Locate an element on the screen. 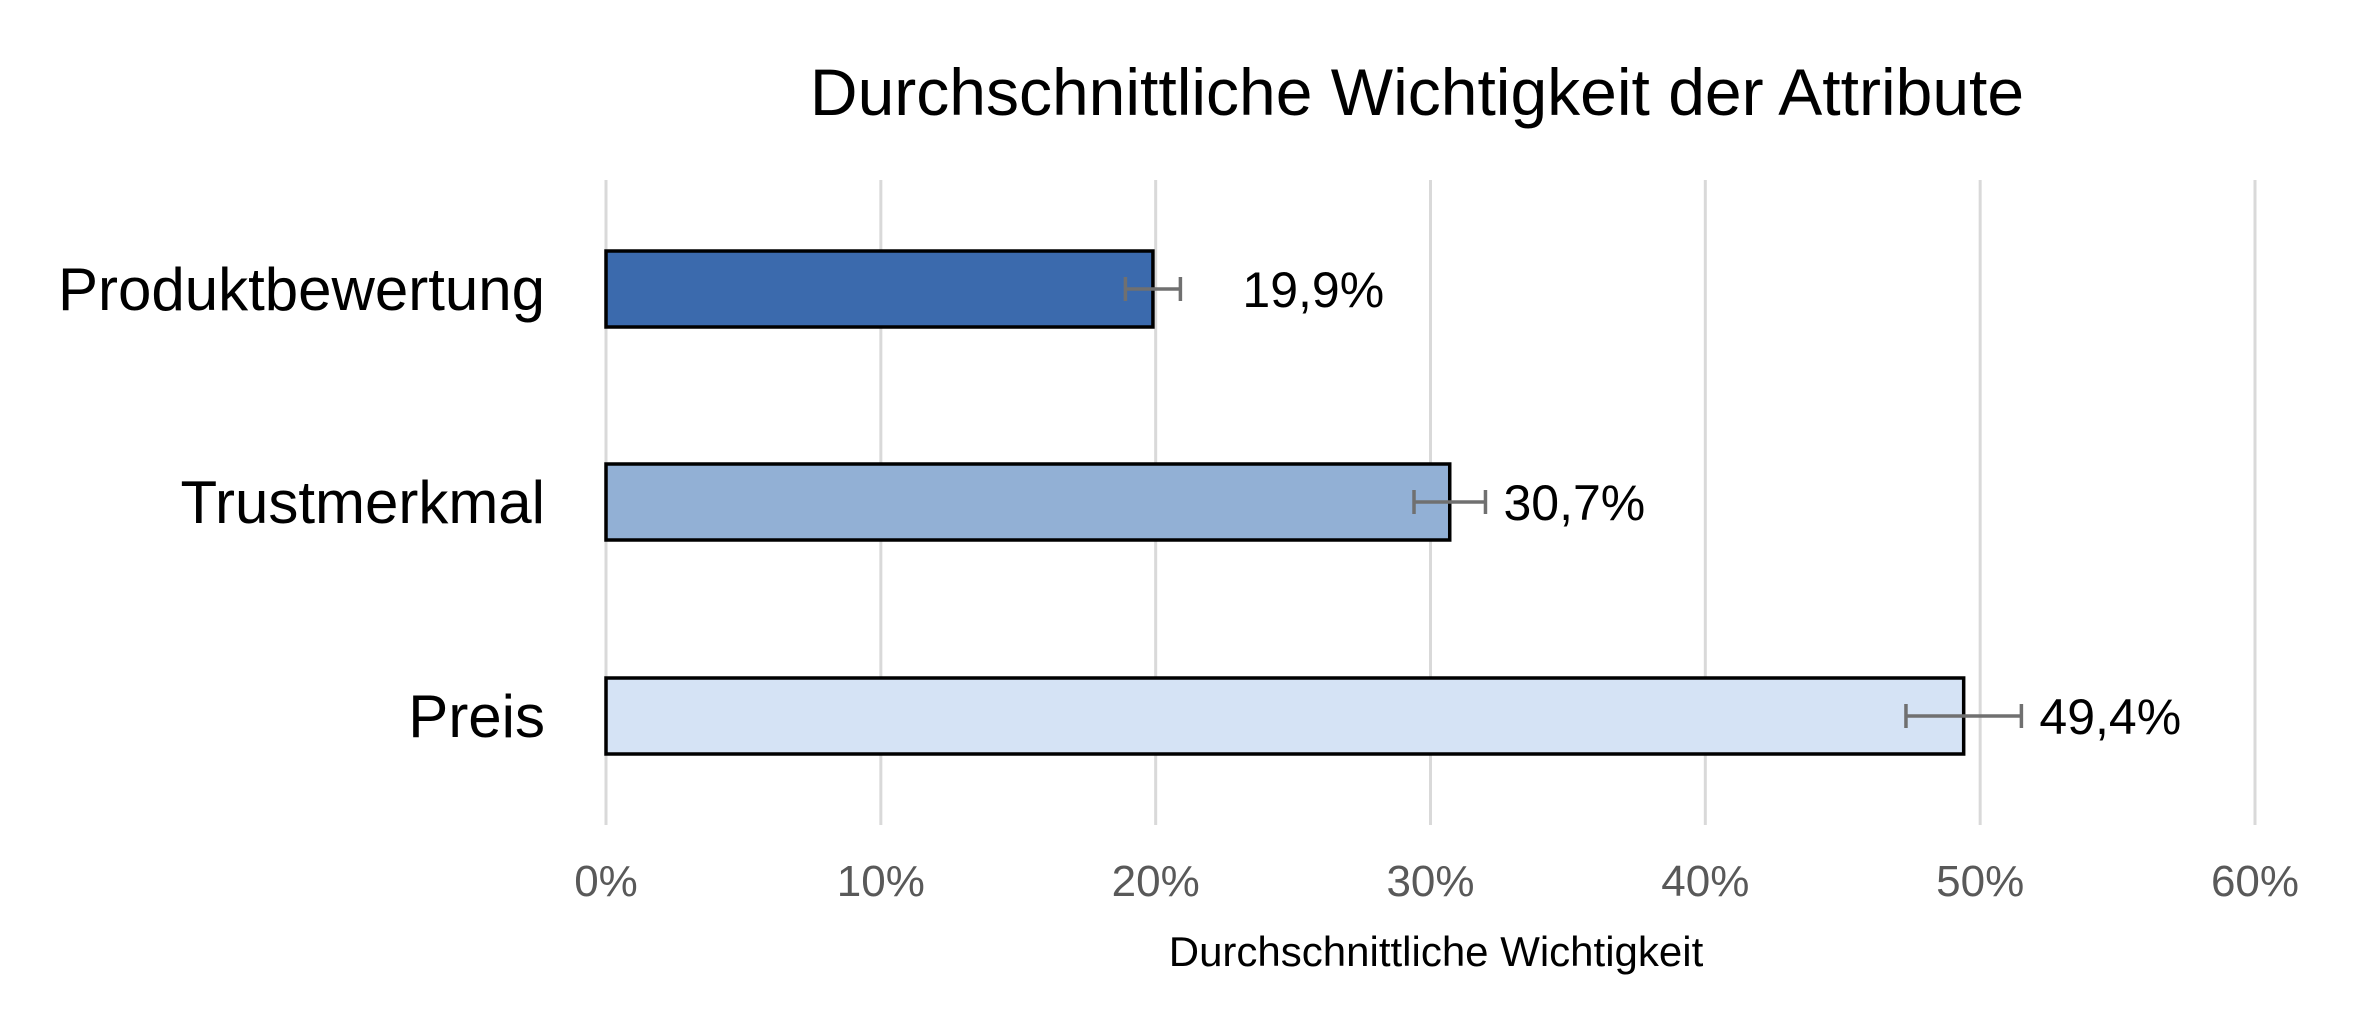 The width and height of the screenshot is (2354, 1033). category-label: Preis is located at coordinates (476, 716).